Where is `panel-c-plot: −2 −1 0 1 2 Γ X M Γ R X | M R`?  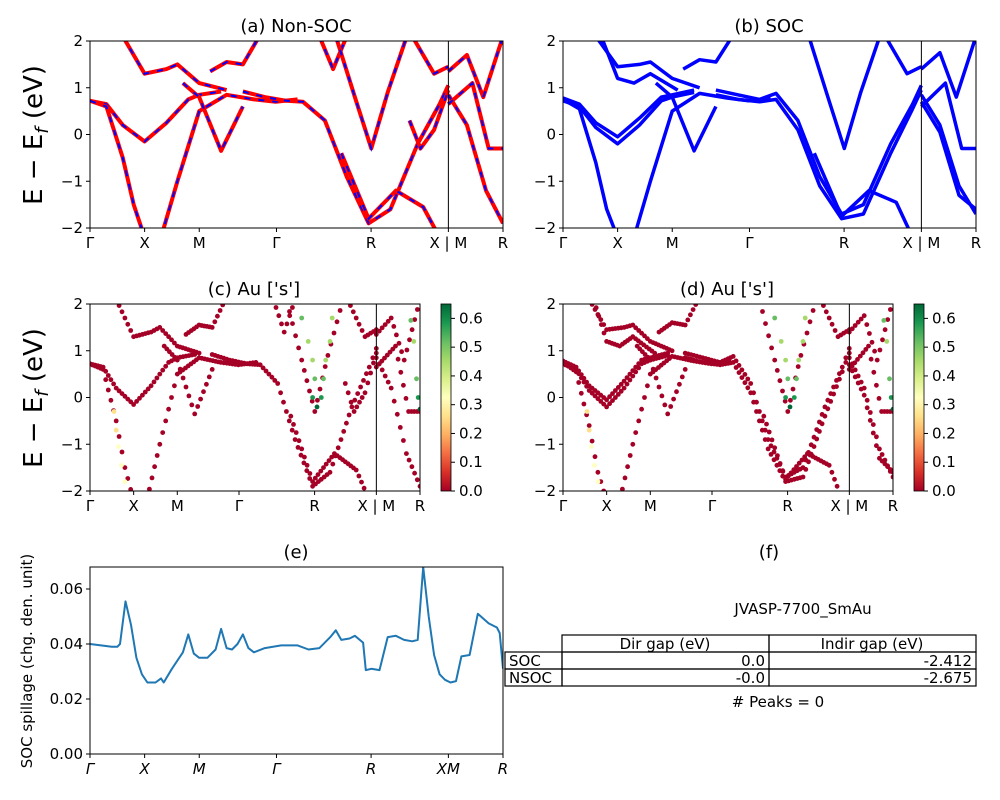
panel-c-plot: −2 −1 0 1 2 Γ X M Γ R X | M R is located at coordinates (243, 405).